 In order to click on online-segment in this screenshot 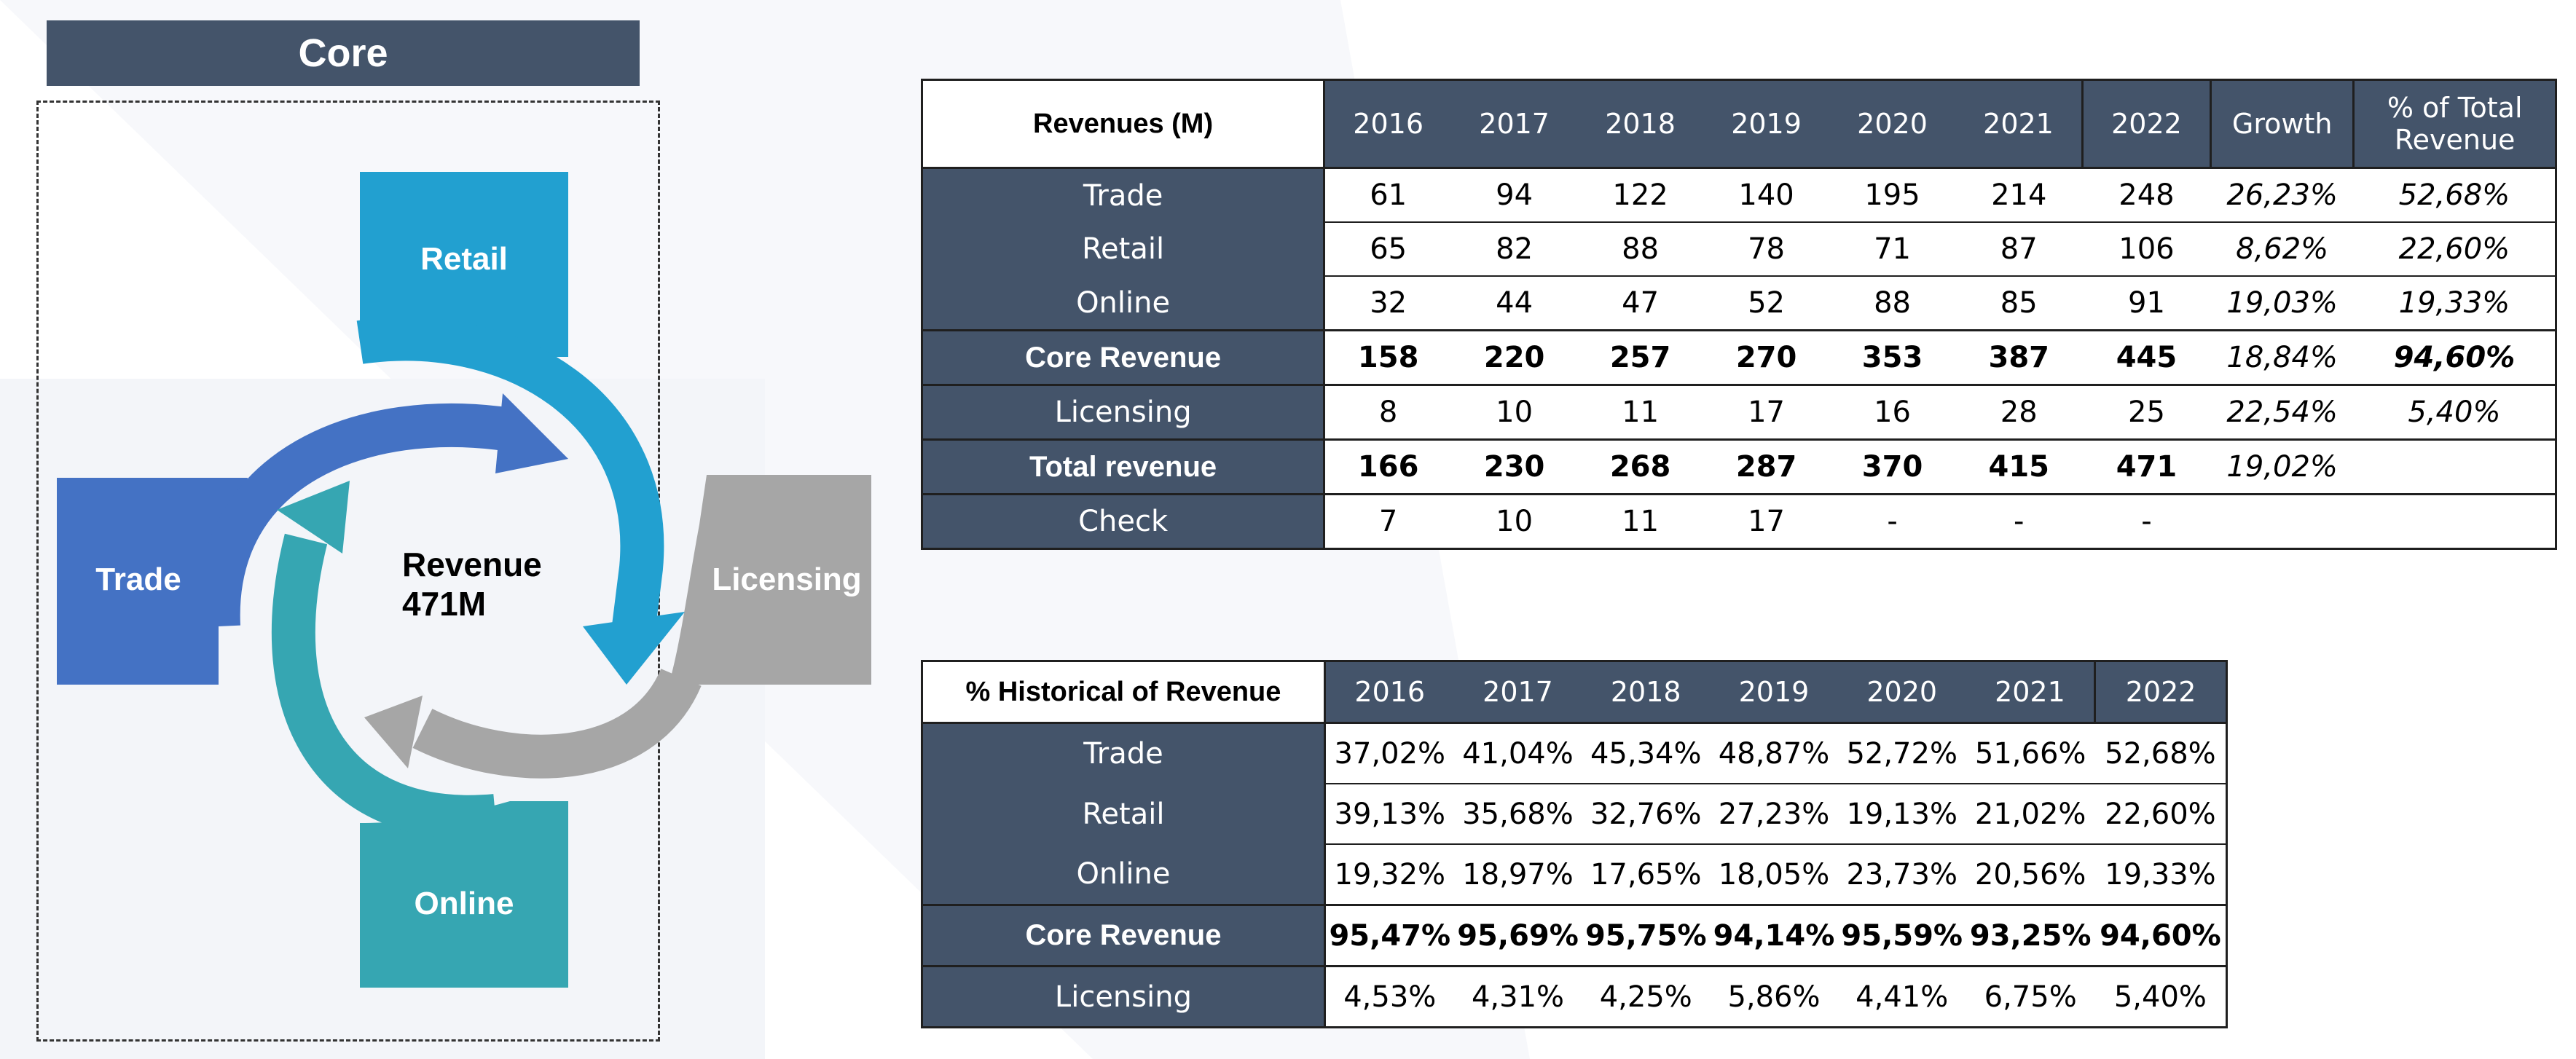, I will do `click(464, 894)`.